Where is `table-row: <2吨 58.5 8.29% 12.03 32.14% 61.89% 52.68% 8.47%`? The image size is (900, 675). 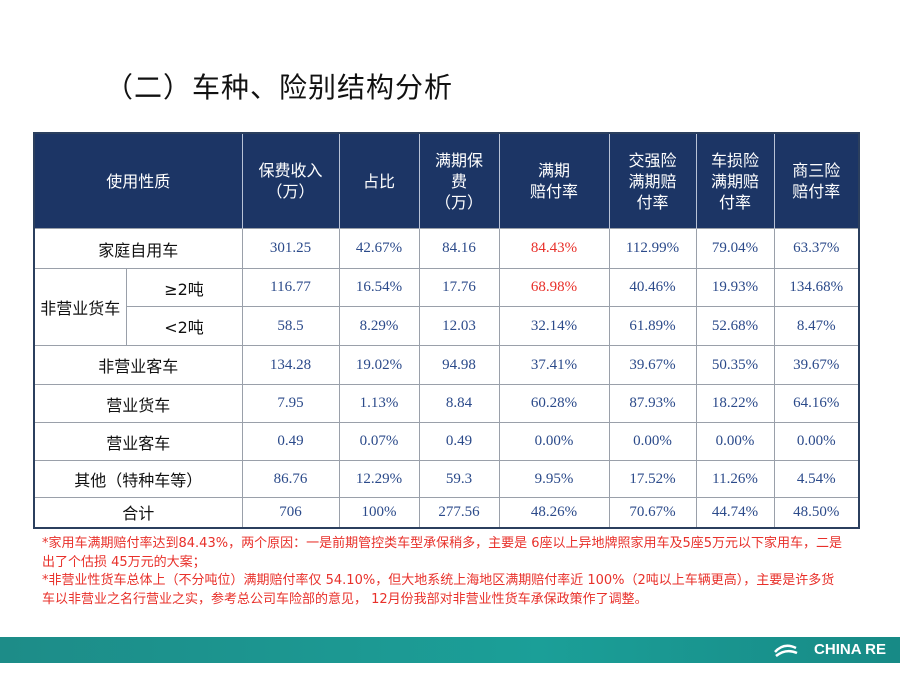
table-row: <2吨 58.5 8.29% 12.03 32.14% 61.89% 52.68% 8.47% is located at coordinates (447, 326).